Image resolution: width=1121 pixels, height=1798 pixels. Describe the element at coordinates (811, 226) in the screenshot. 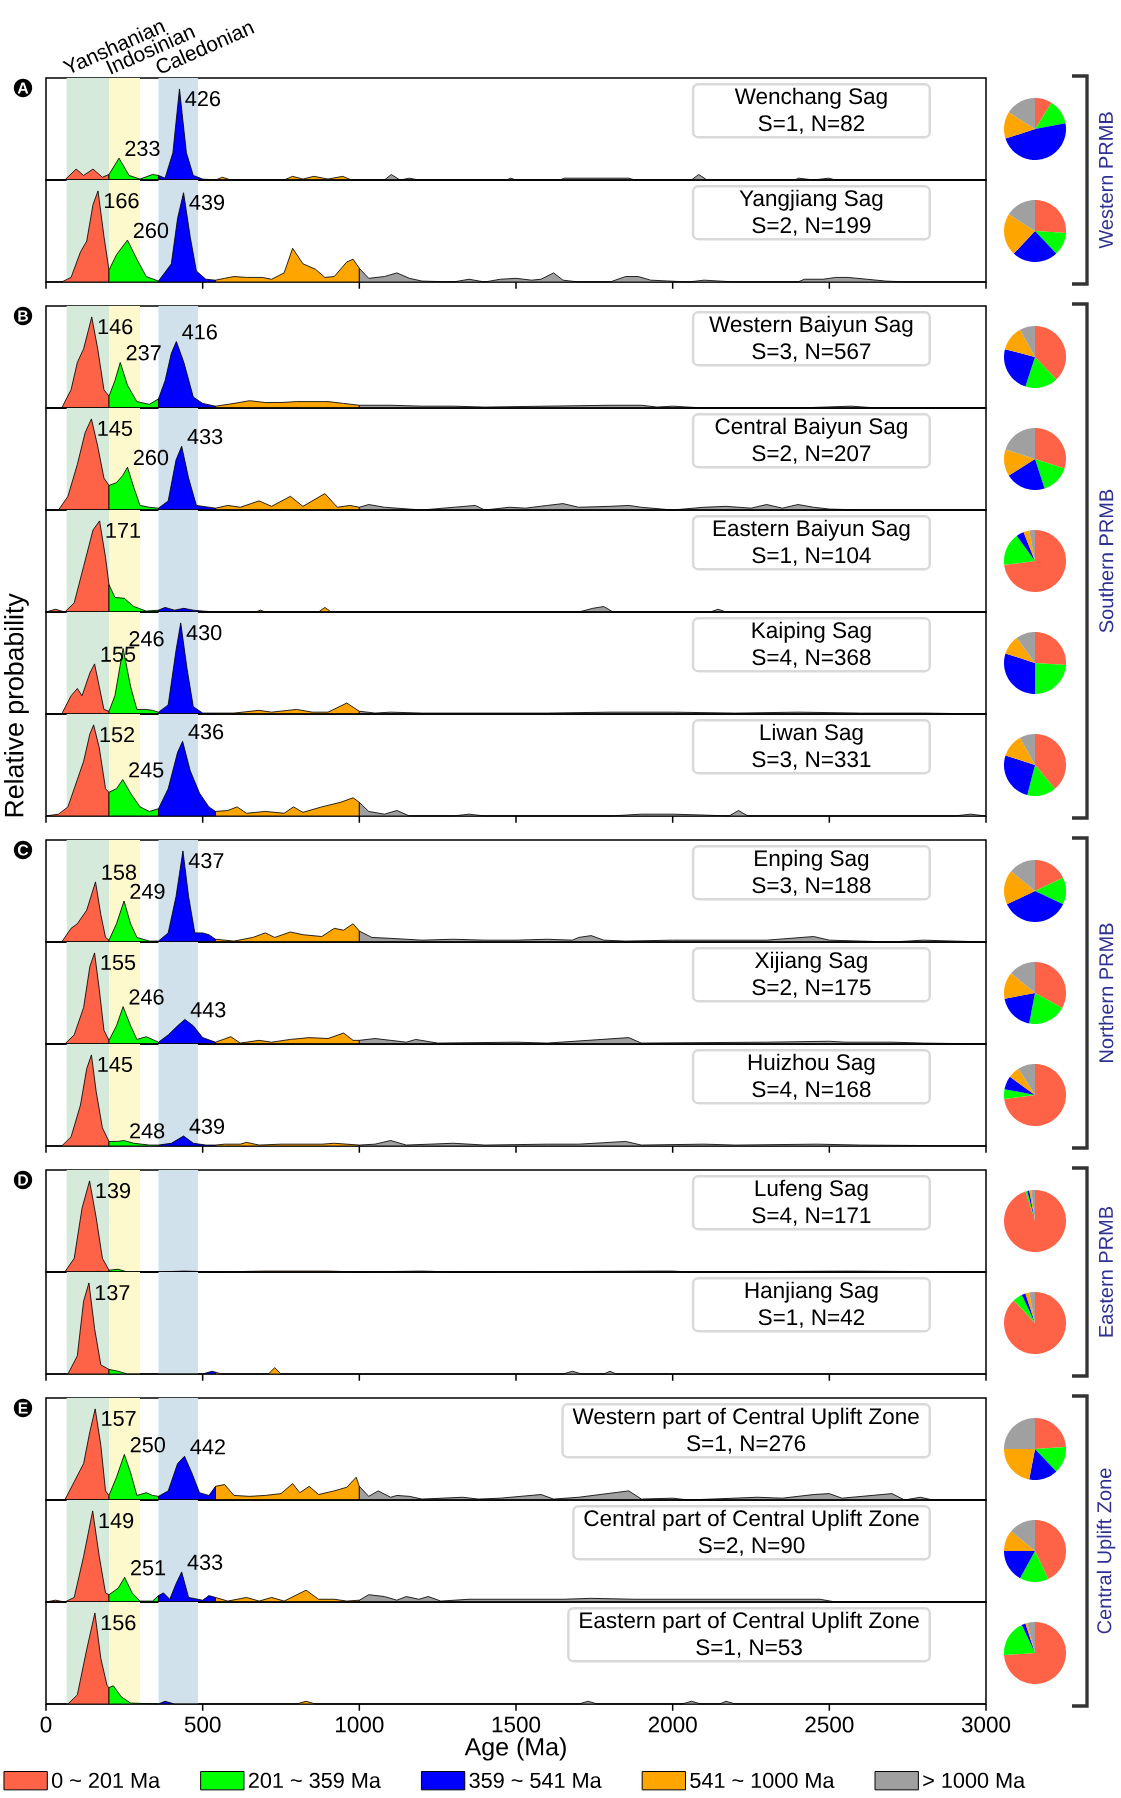

I see `text: S=2, N=199` at that location.